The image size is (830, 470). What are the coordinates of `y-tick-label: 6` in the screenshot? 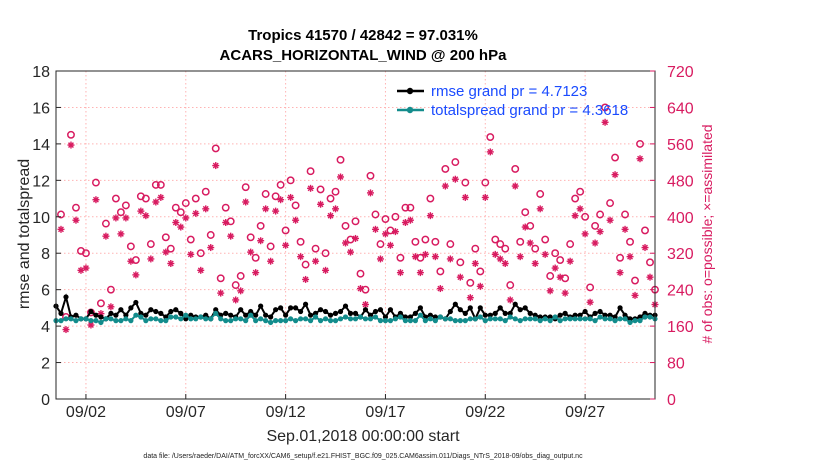 It's located at (45, 291).